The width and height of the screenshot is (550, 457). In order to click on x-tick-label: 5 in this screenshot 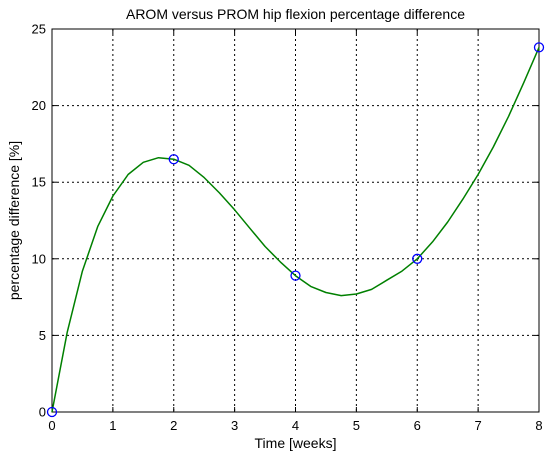, I will do `click(356, 425)`.